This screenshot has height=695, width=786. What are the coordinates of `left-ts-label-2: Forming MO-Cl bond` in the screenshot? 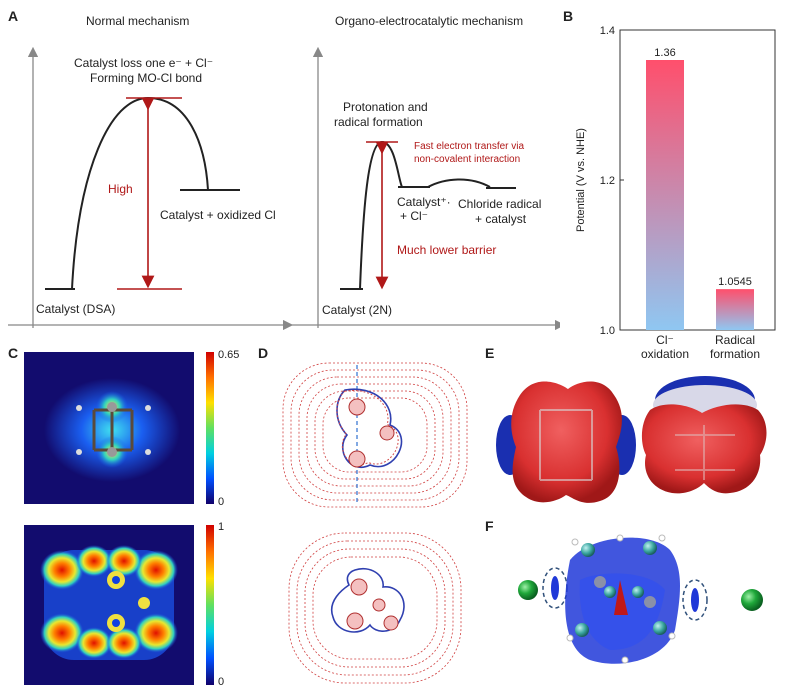 It's located at (146, 78).